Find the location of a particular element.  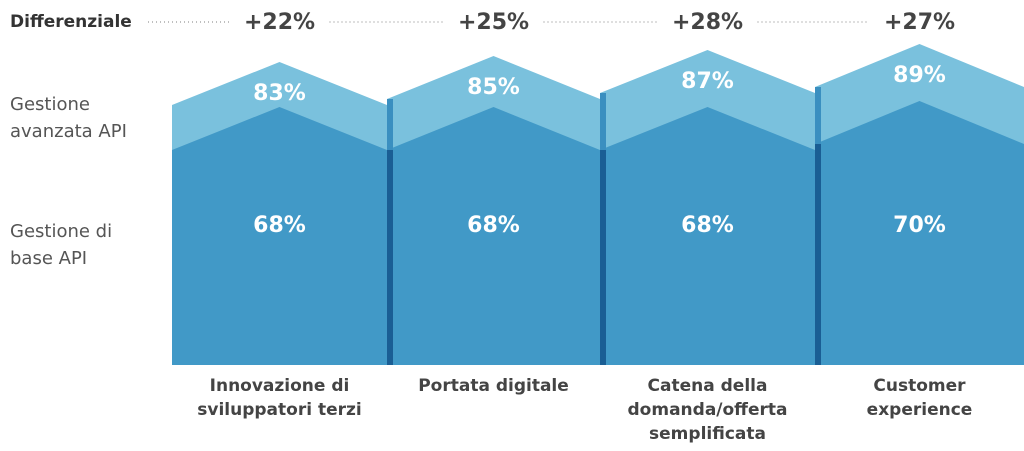

differential-value: +25% is located at coordinates (493, 22).